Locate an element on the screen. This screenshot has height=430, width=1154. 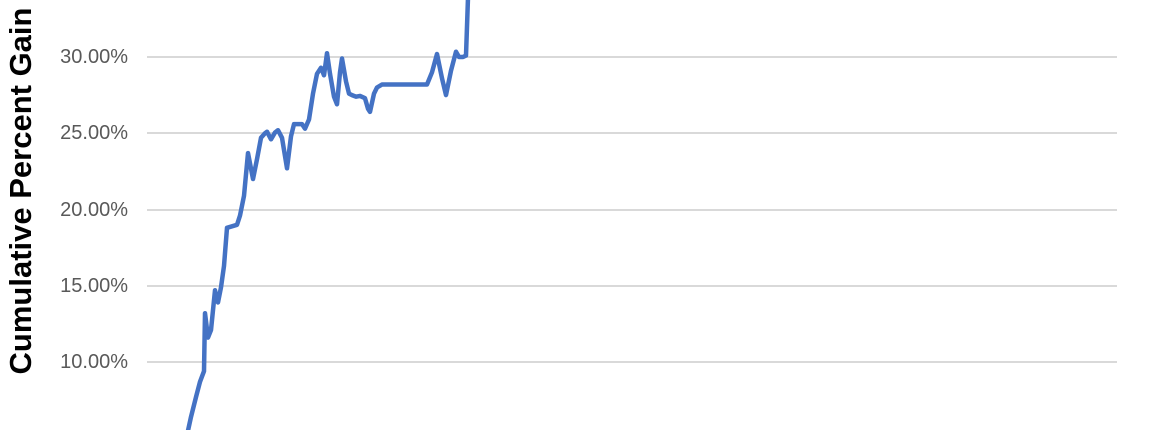
gridline-30pct is located at coordinates (632, 57).